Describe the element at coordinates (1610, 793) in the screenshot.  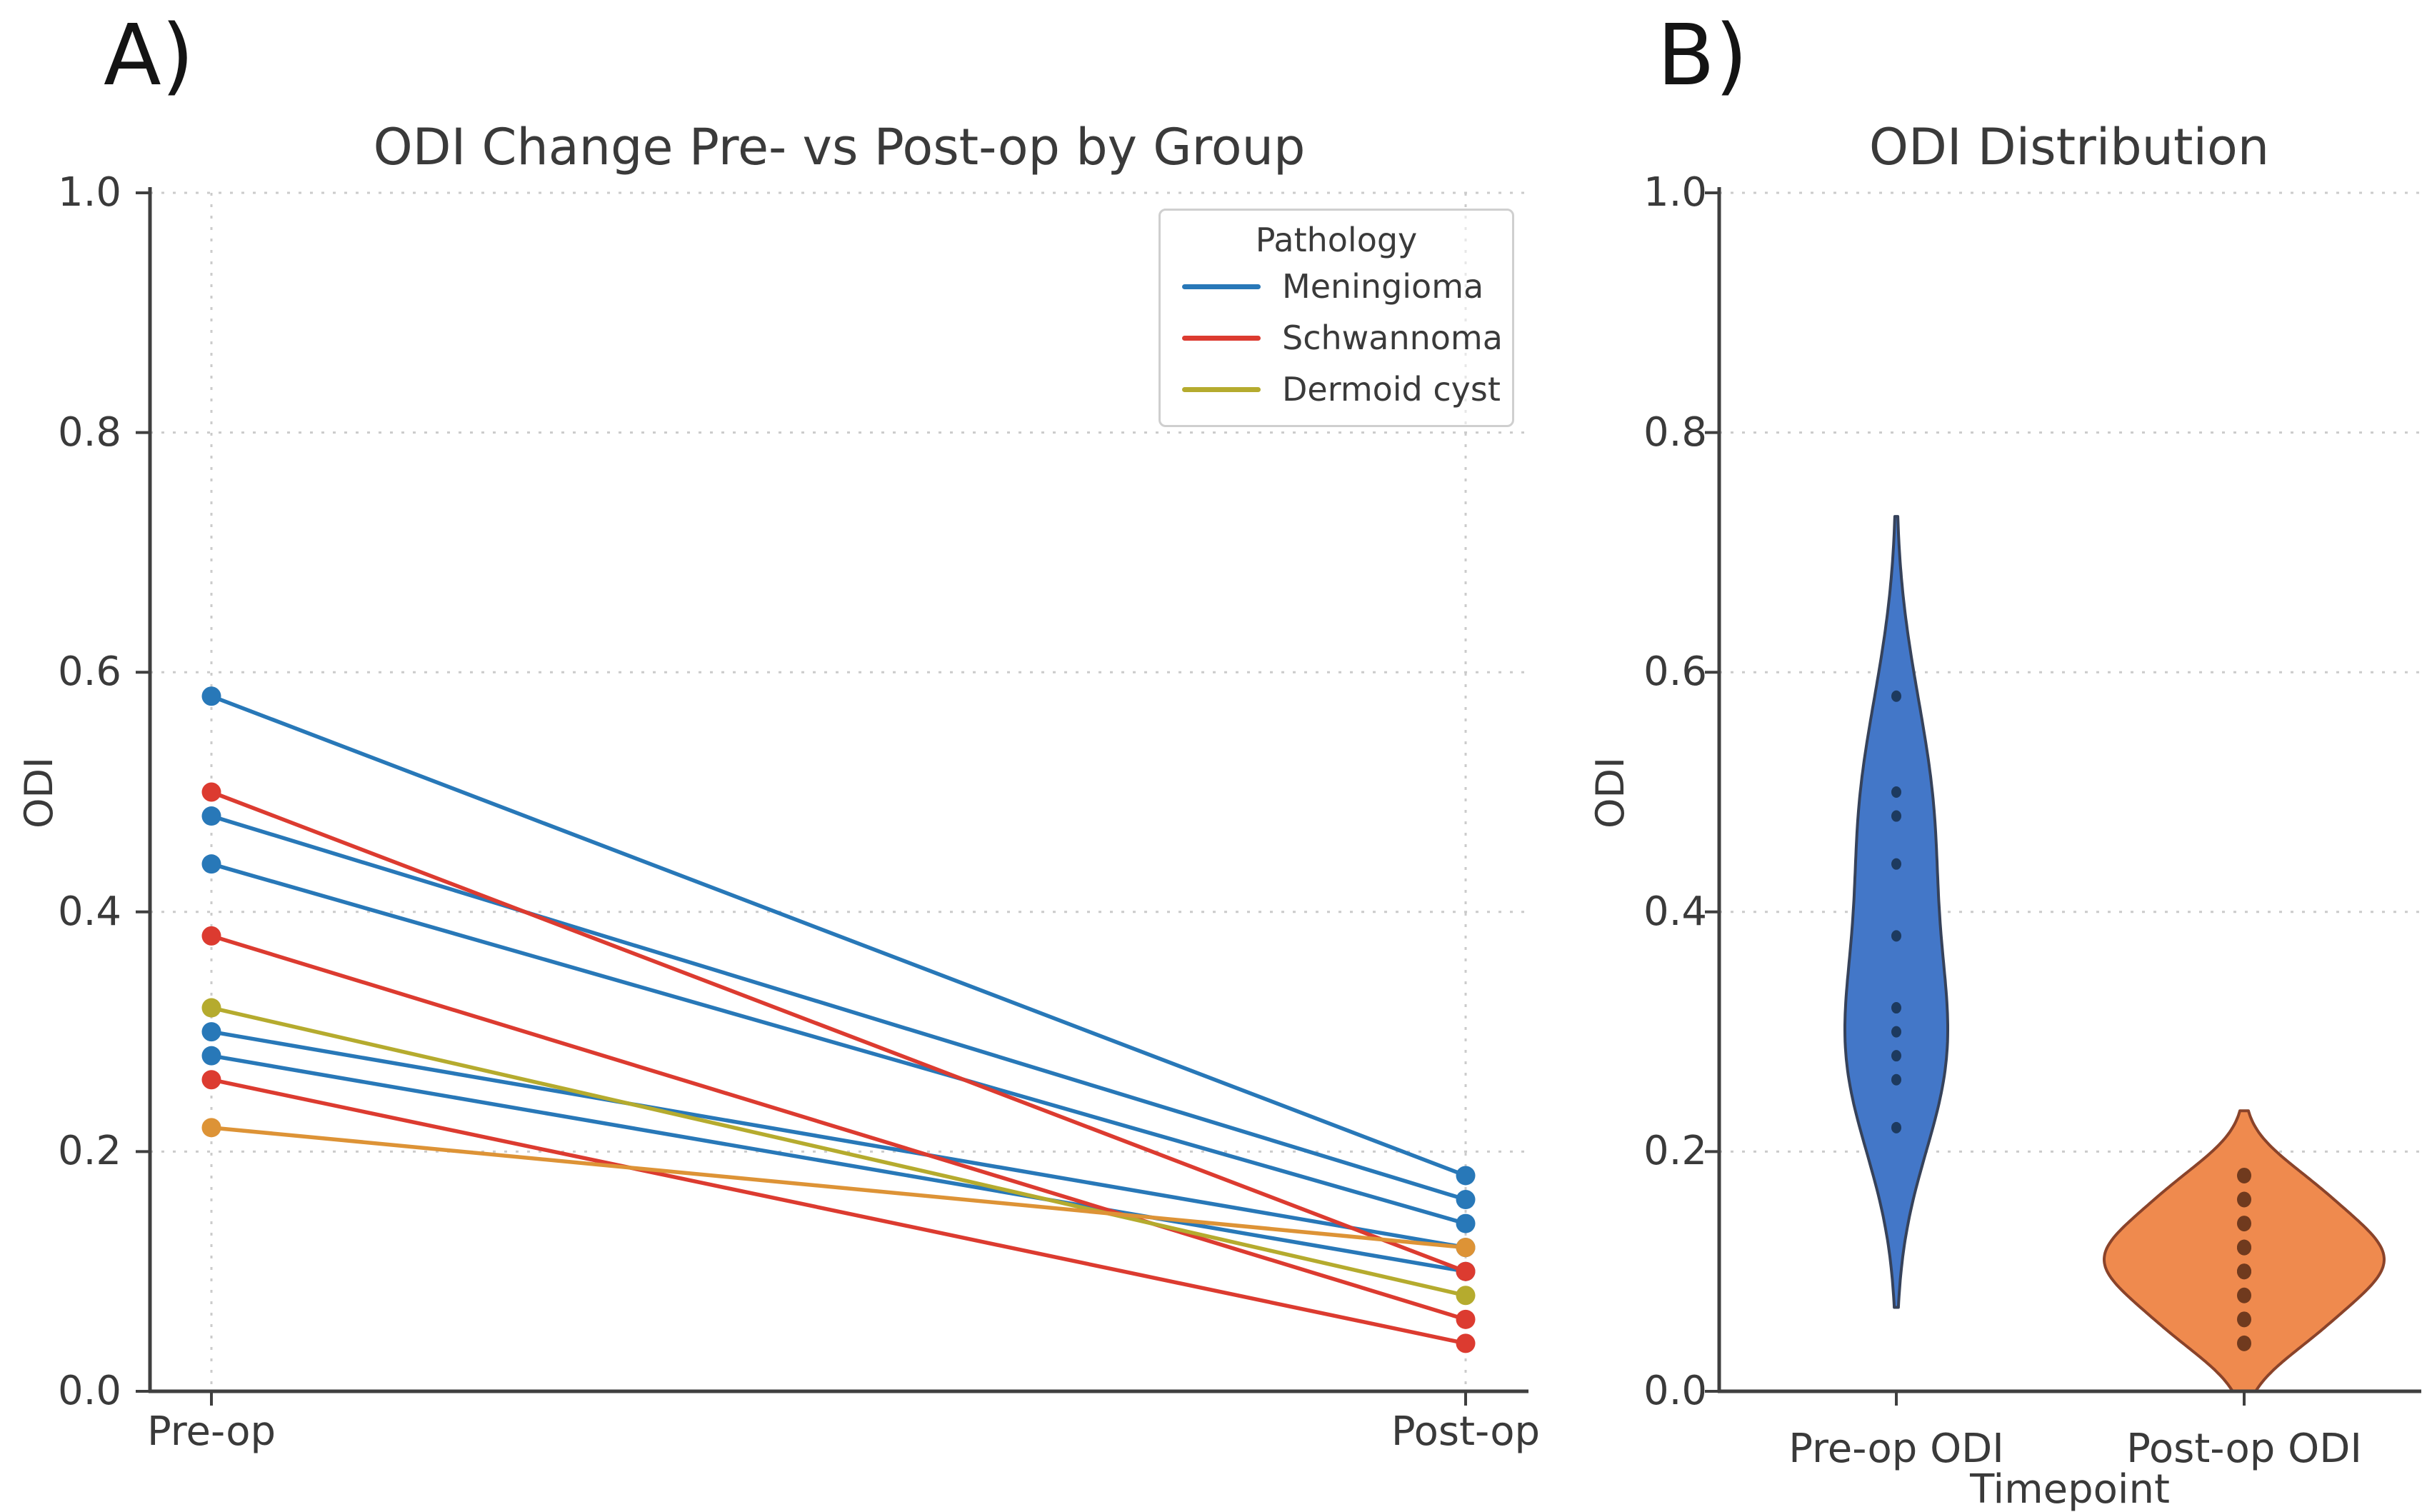
I see `b-ylabel-odi: ODI` at that location.